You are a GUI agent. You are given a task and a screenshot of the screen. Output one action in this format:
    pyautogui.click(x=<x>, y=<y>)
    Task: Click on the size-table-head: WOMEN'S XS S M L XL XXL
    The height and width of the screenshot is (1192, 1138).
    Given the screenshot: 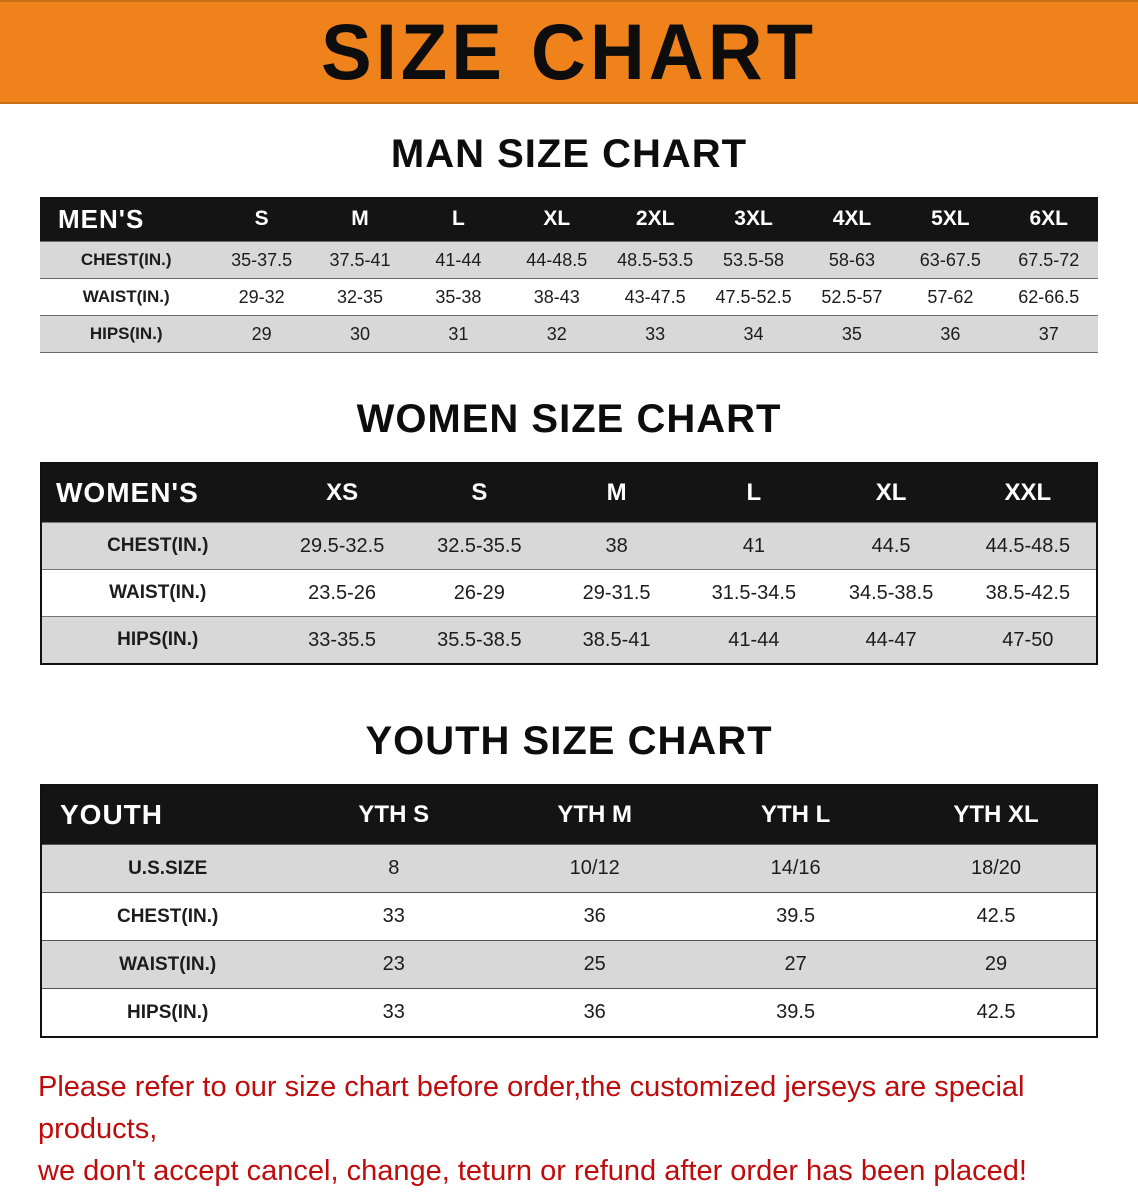 What is the action you would take?
    pyautogui.click(x=569, y=493)
    